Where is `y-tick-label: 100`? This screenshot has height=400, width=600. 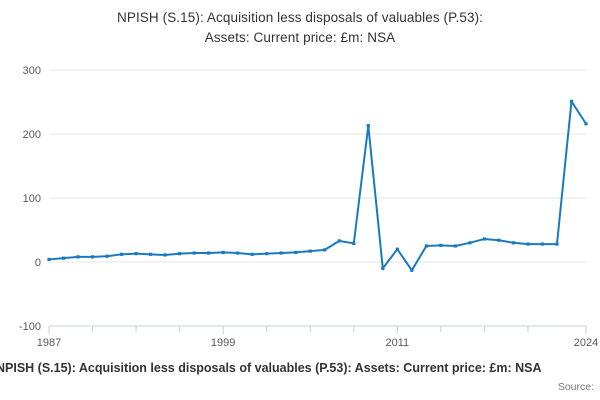 y-tick-label: 100 is located at coordinates (32, 199).